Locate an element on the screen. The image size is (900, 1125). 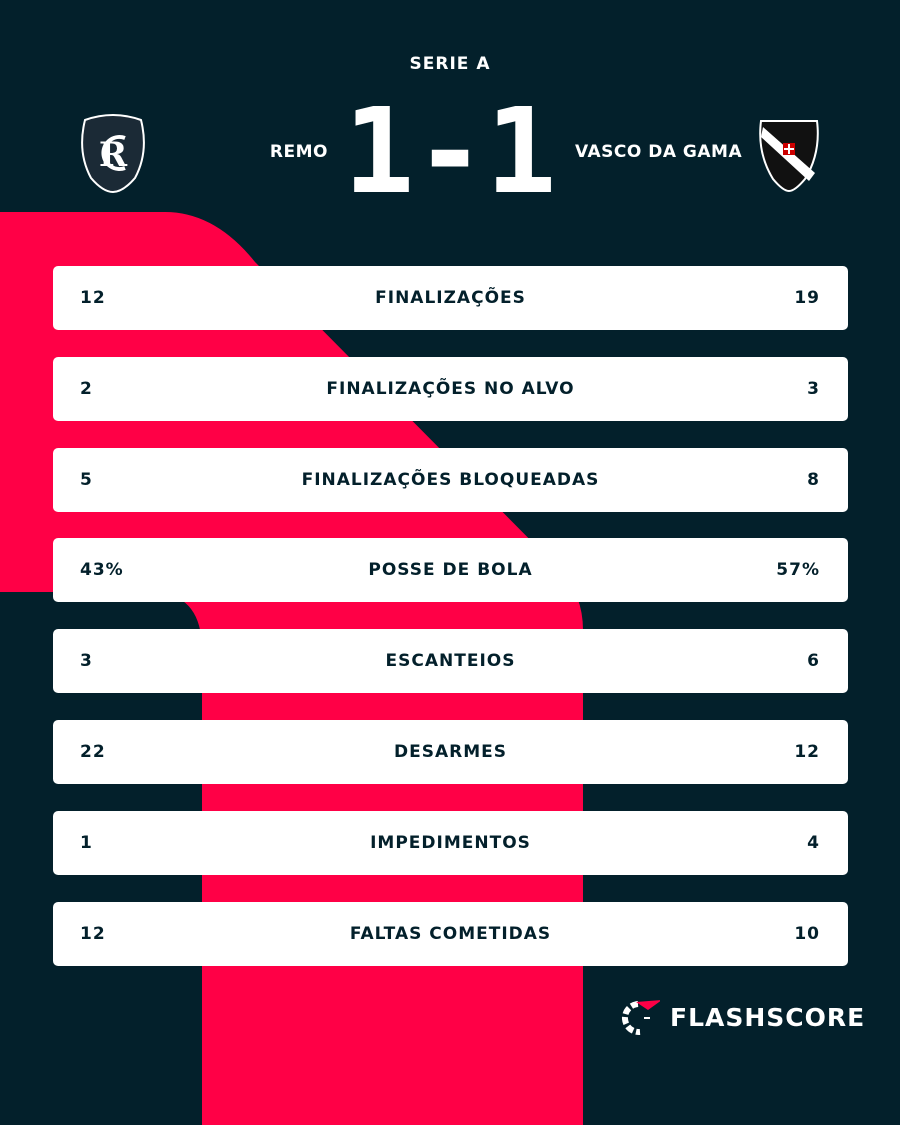
stat-label: FALTAS COMETIDAS is located at coordinates (450, 933).